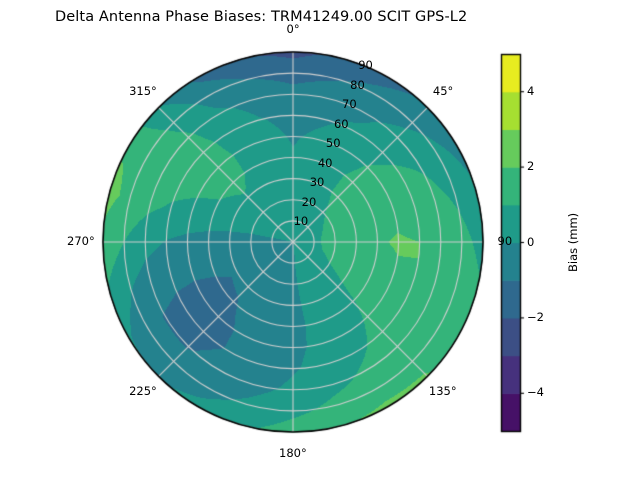 The width and height of the screenshot is (640, 480). I want to click on radial-tick-20: 20, so click(309, 201).